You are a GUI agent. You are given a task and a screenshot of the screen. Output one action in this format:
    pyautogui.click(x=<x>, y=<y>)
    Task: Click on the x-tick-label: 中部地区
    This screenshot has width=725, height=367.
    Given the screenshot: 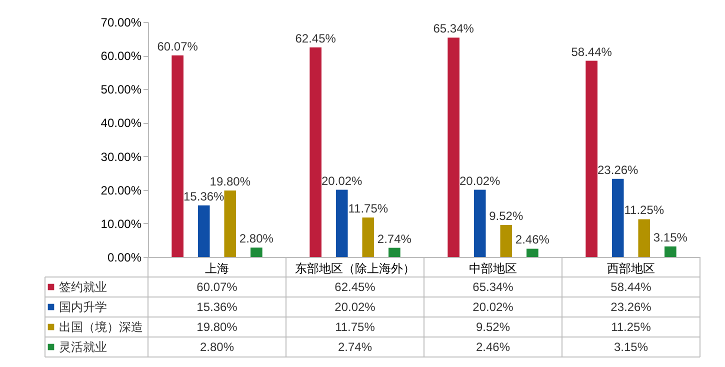 What is the action you would take?
    pyautogui.click(x=493, y=269)
    